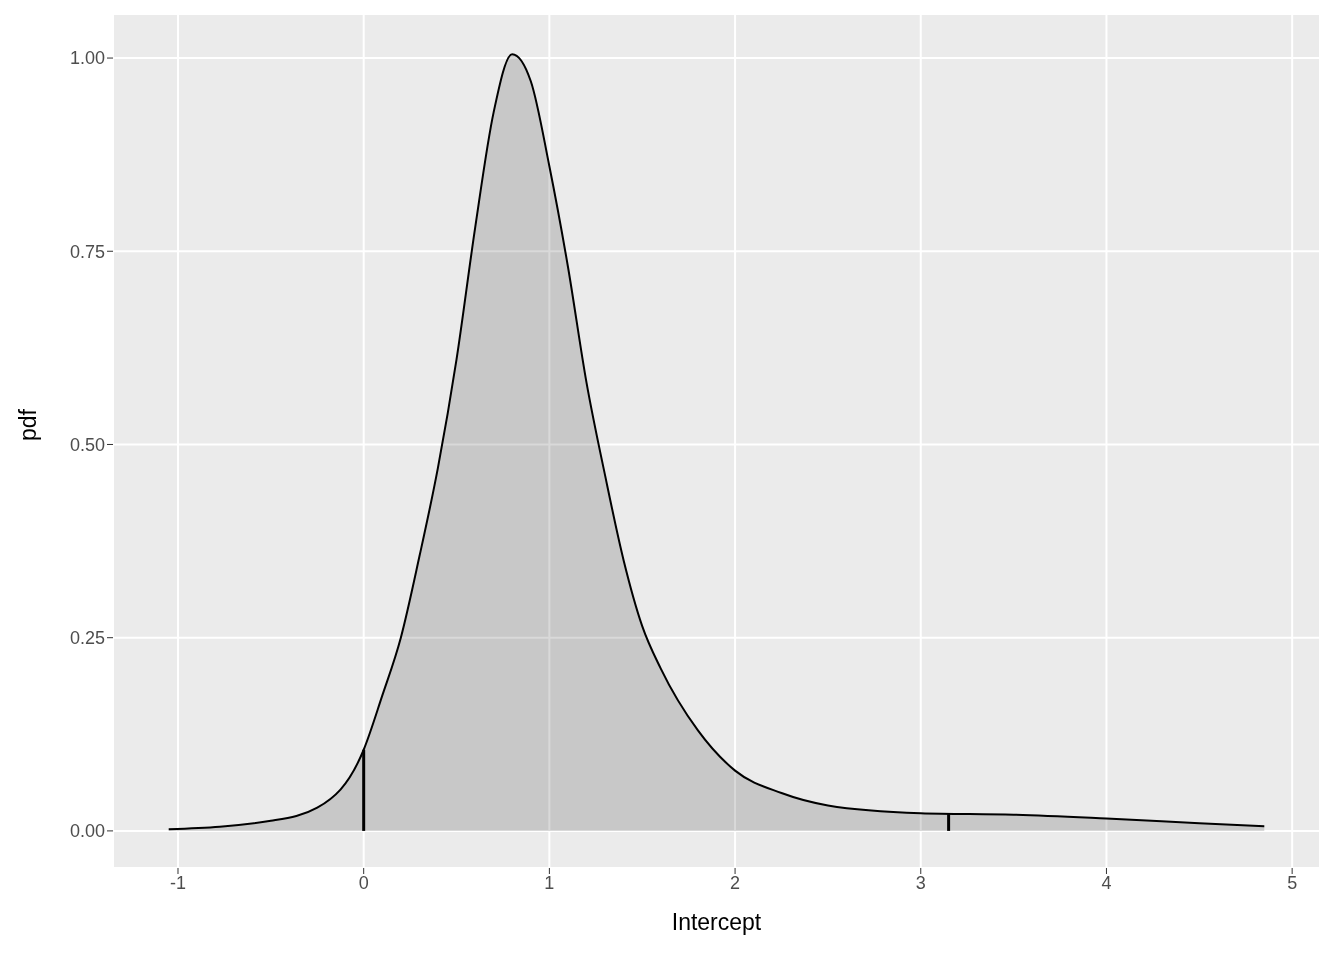 The width and height of the screenshot is (1344, 960). Describe the element at coordinates (87, 831) in the screenshot. I see `y-tick-label: 0.00` at that location.